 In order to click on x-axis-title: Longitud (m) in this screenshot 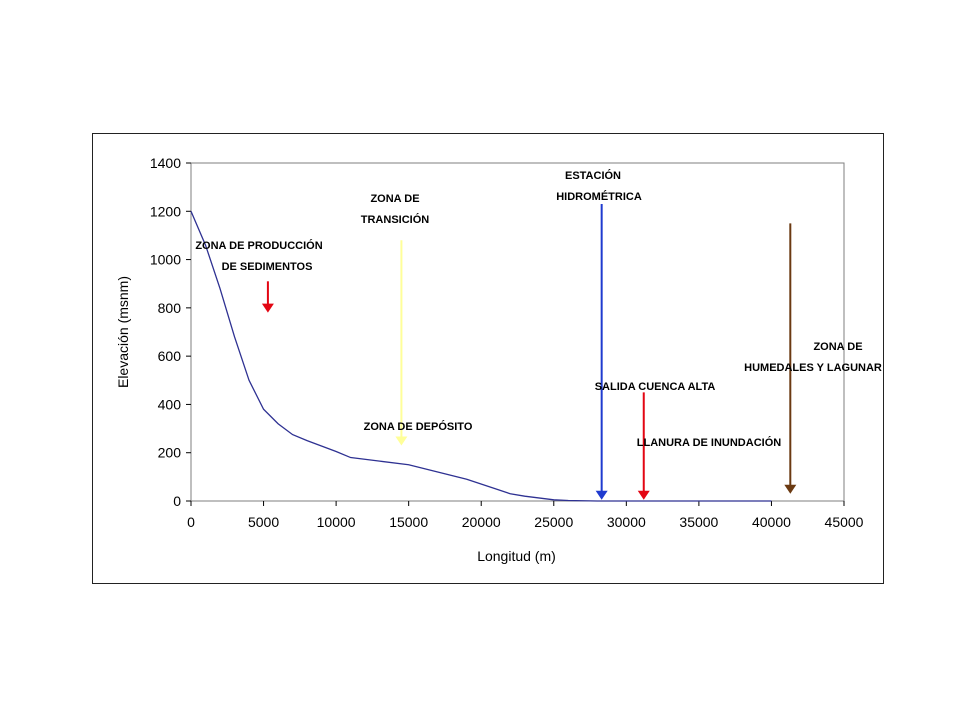, I will do `click(516, 556)`.